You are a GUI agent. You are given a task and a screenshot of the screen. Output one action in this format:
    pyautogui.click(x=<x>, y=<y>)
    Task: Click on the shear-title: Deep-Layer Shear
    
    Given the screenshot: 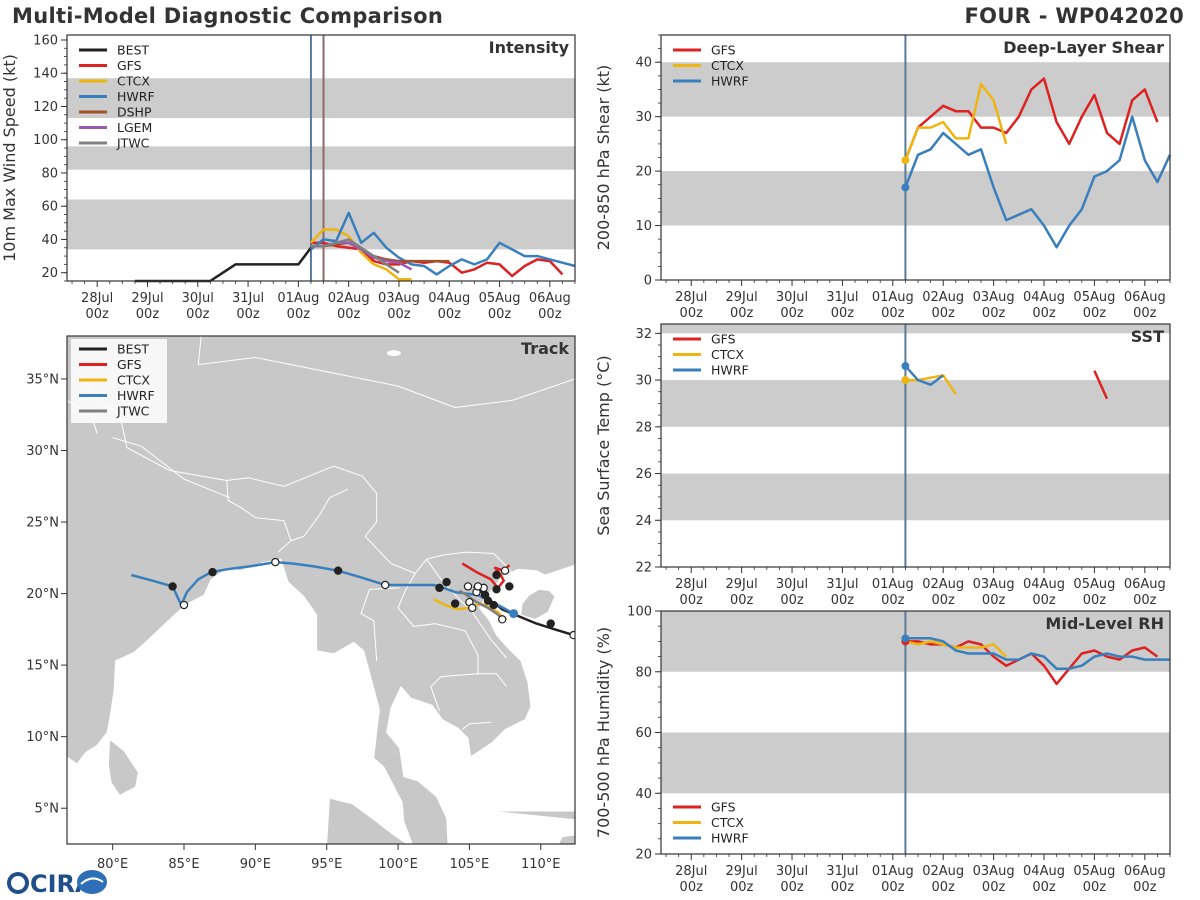 What is the action you would take?
    pyautogui.click(x=1083, y=47)
    